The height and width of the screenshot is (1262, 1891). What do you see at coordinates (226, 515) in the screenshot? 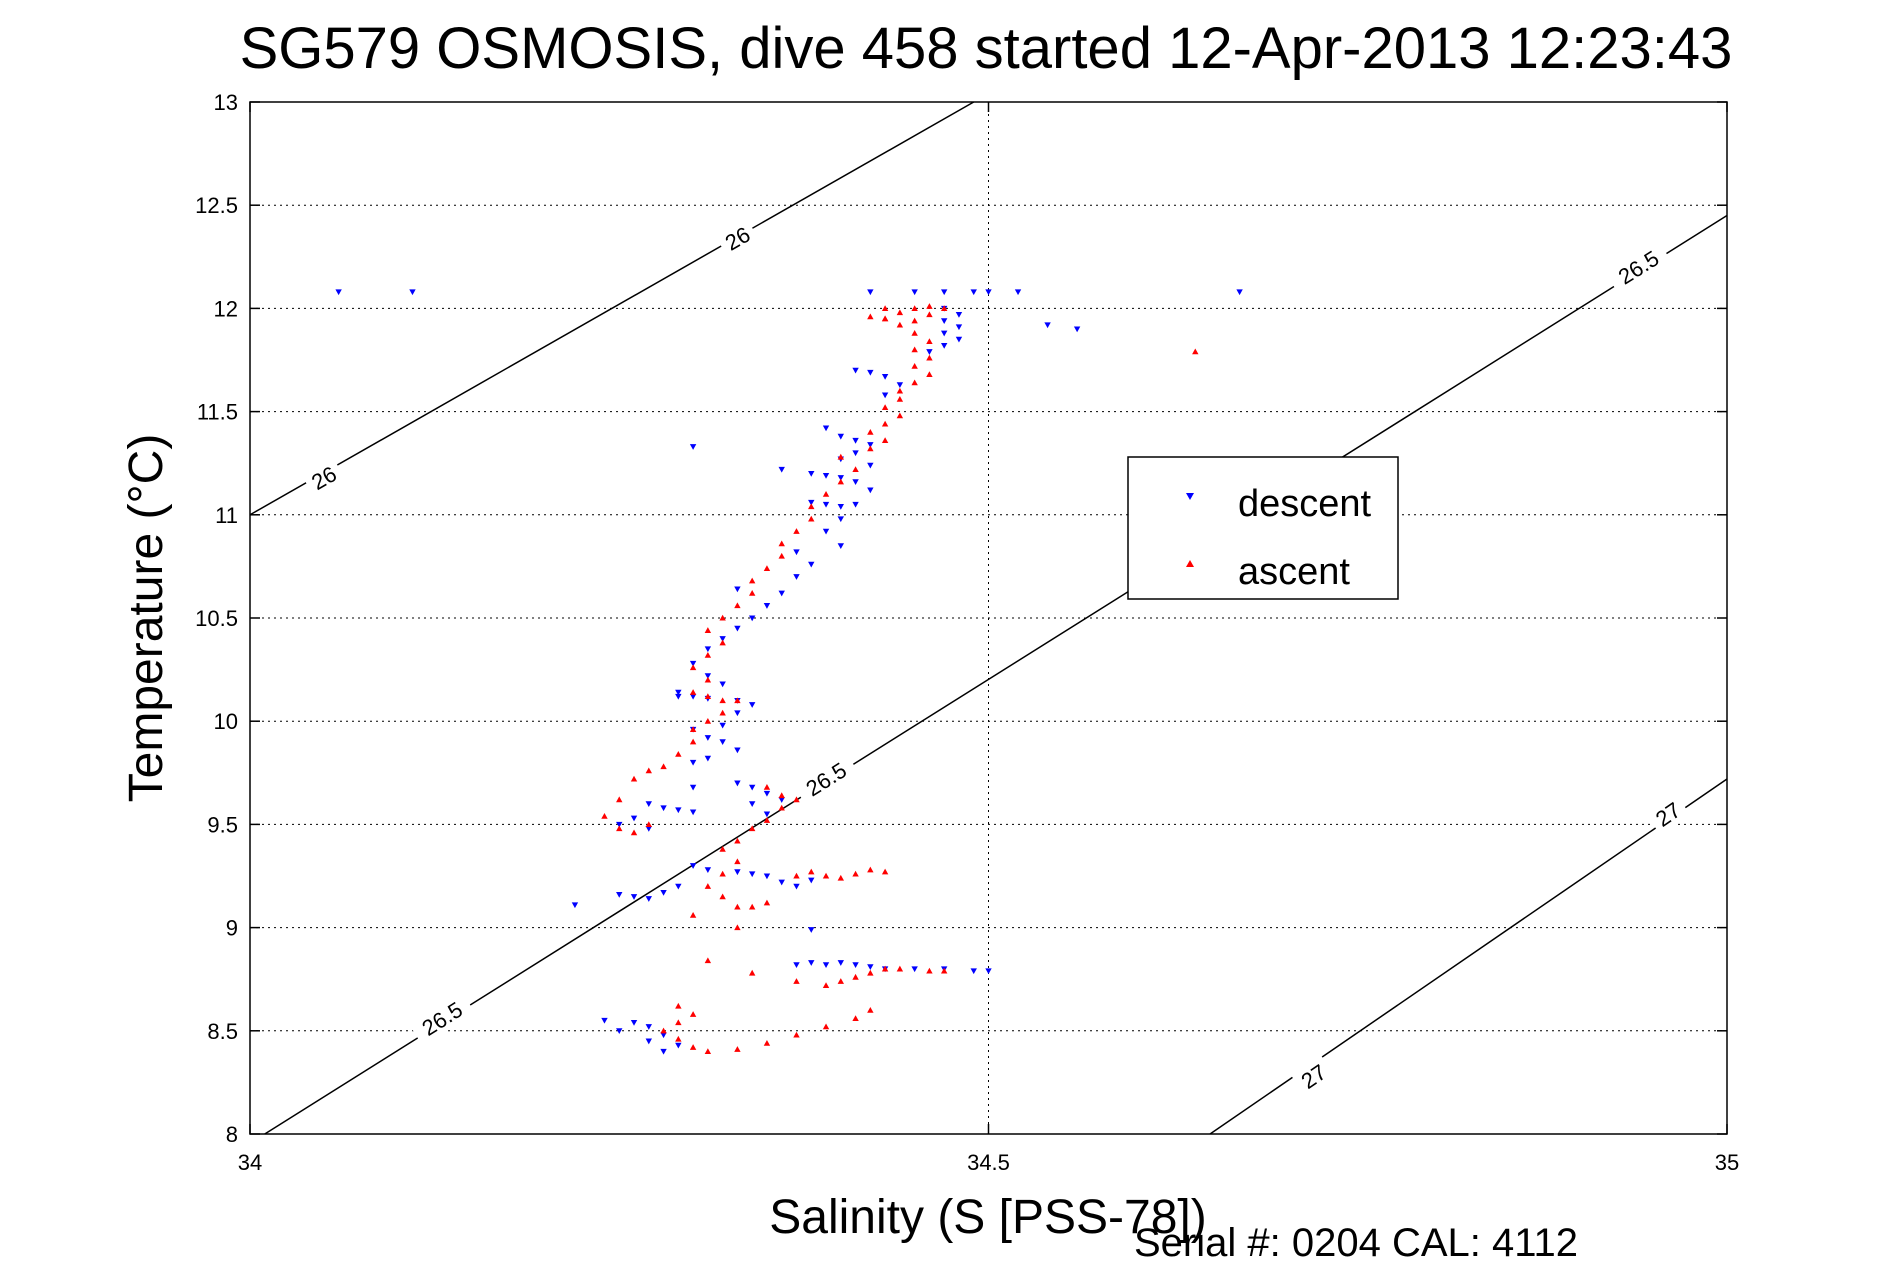
I see `y-tick-label: 11` at bounding box center [226, 515].